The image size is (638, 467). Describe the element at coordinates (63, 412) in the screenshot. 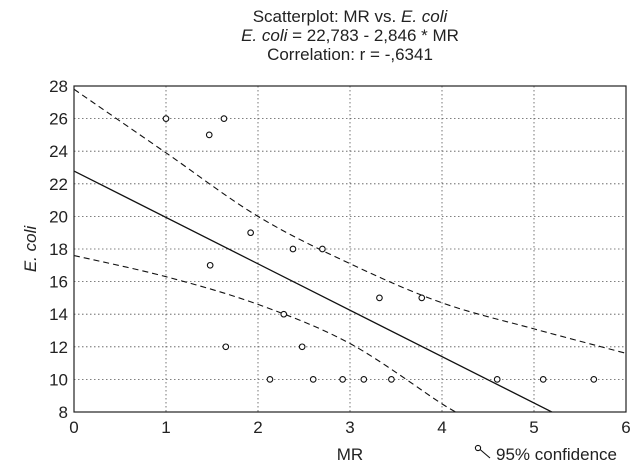

I see `y-tick-label: 8` at that location.